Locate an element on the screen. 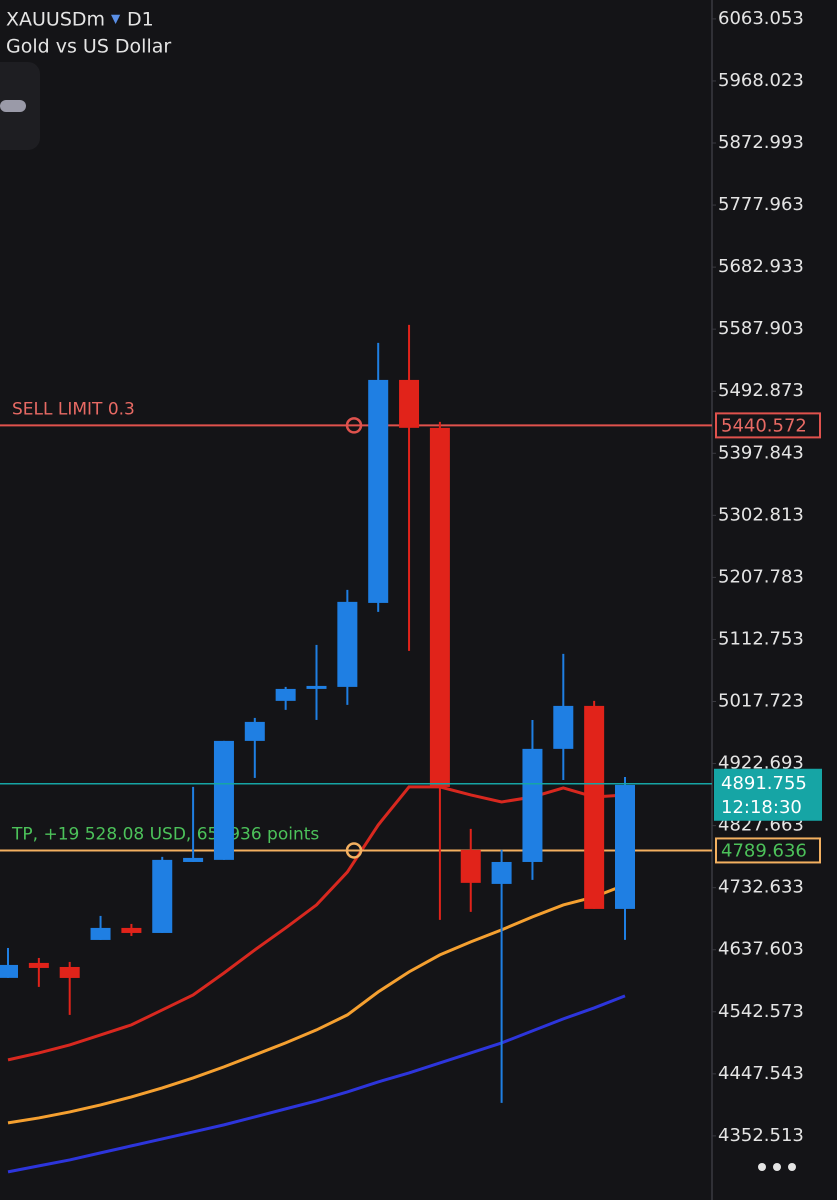  y-tick-label: 4352.513 is located at coordinates (761, 1135).